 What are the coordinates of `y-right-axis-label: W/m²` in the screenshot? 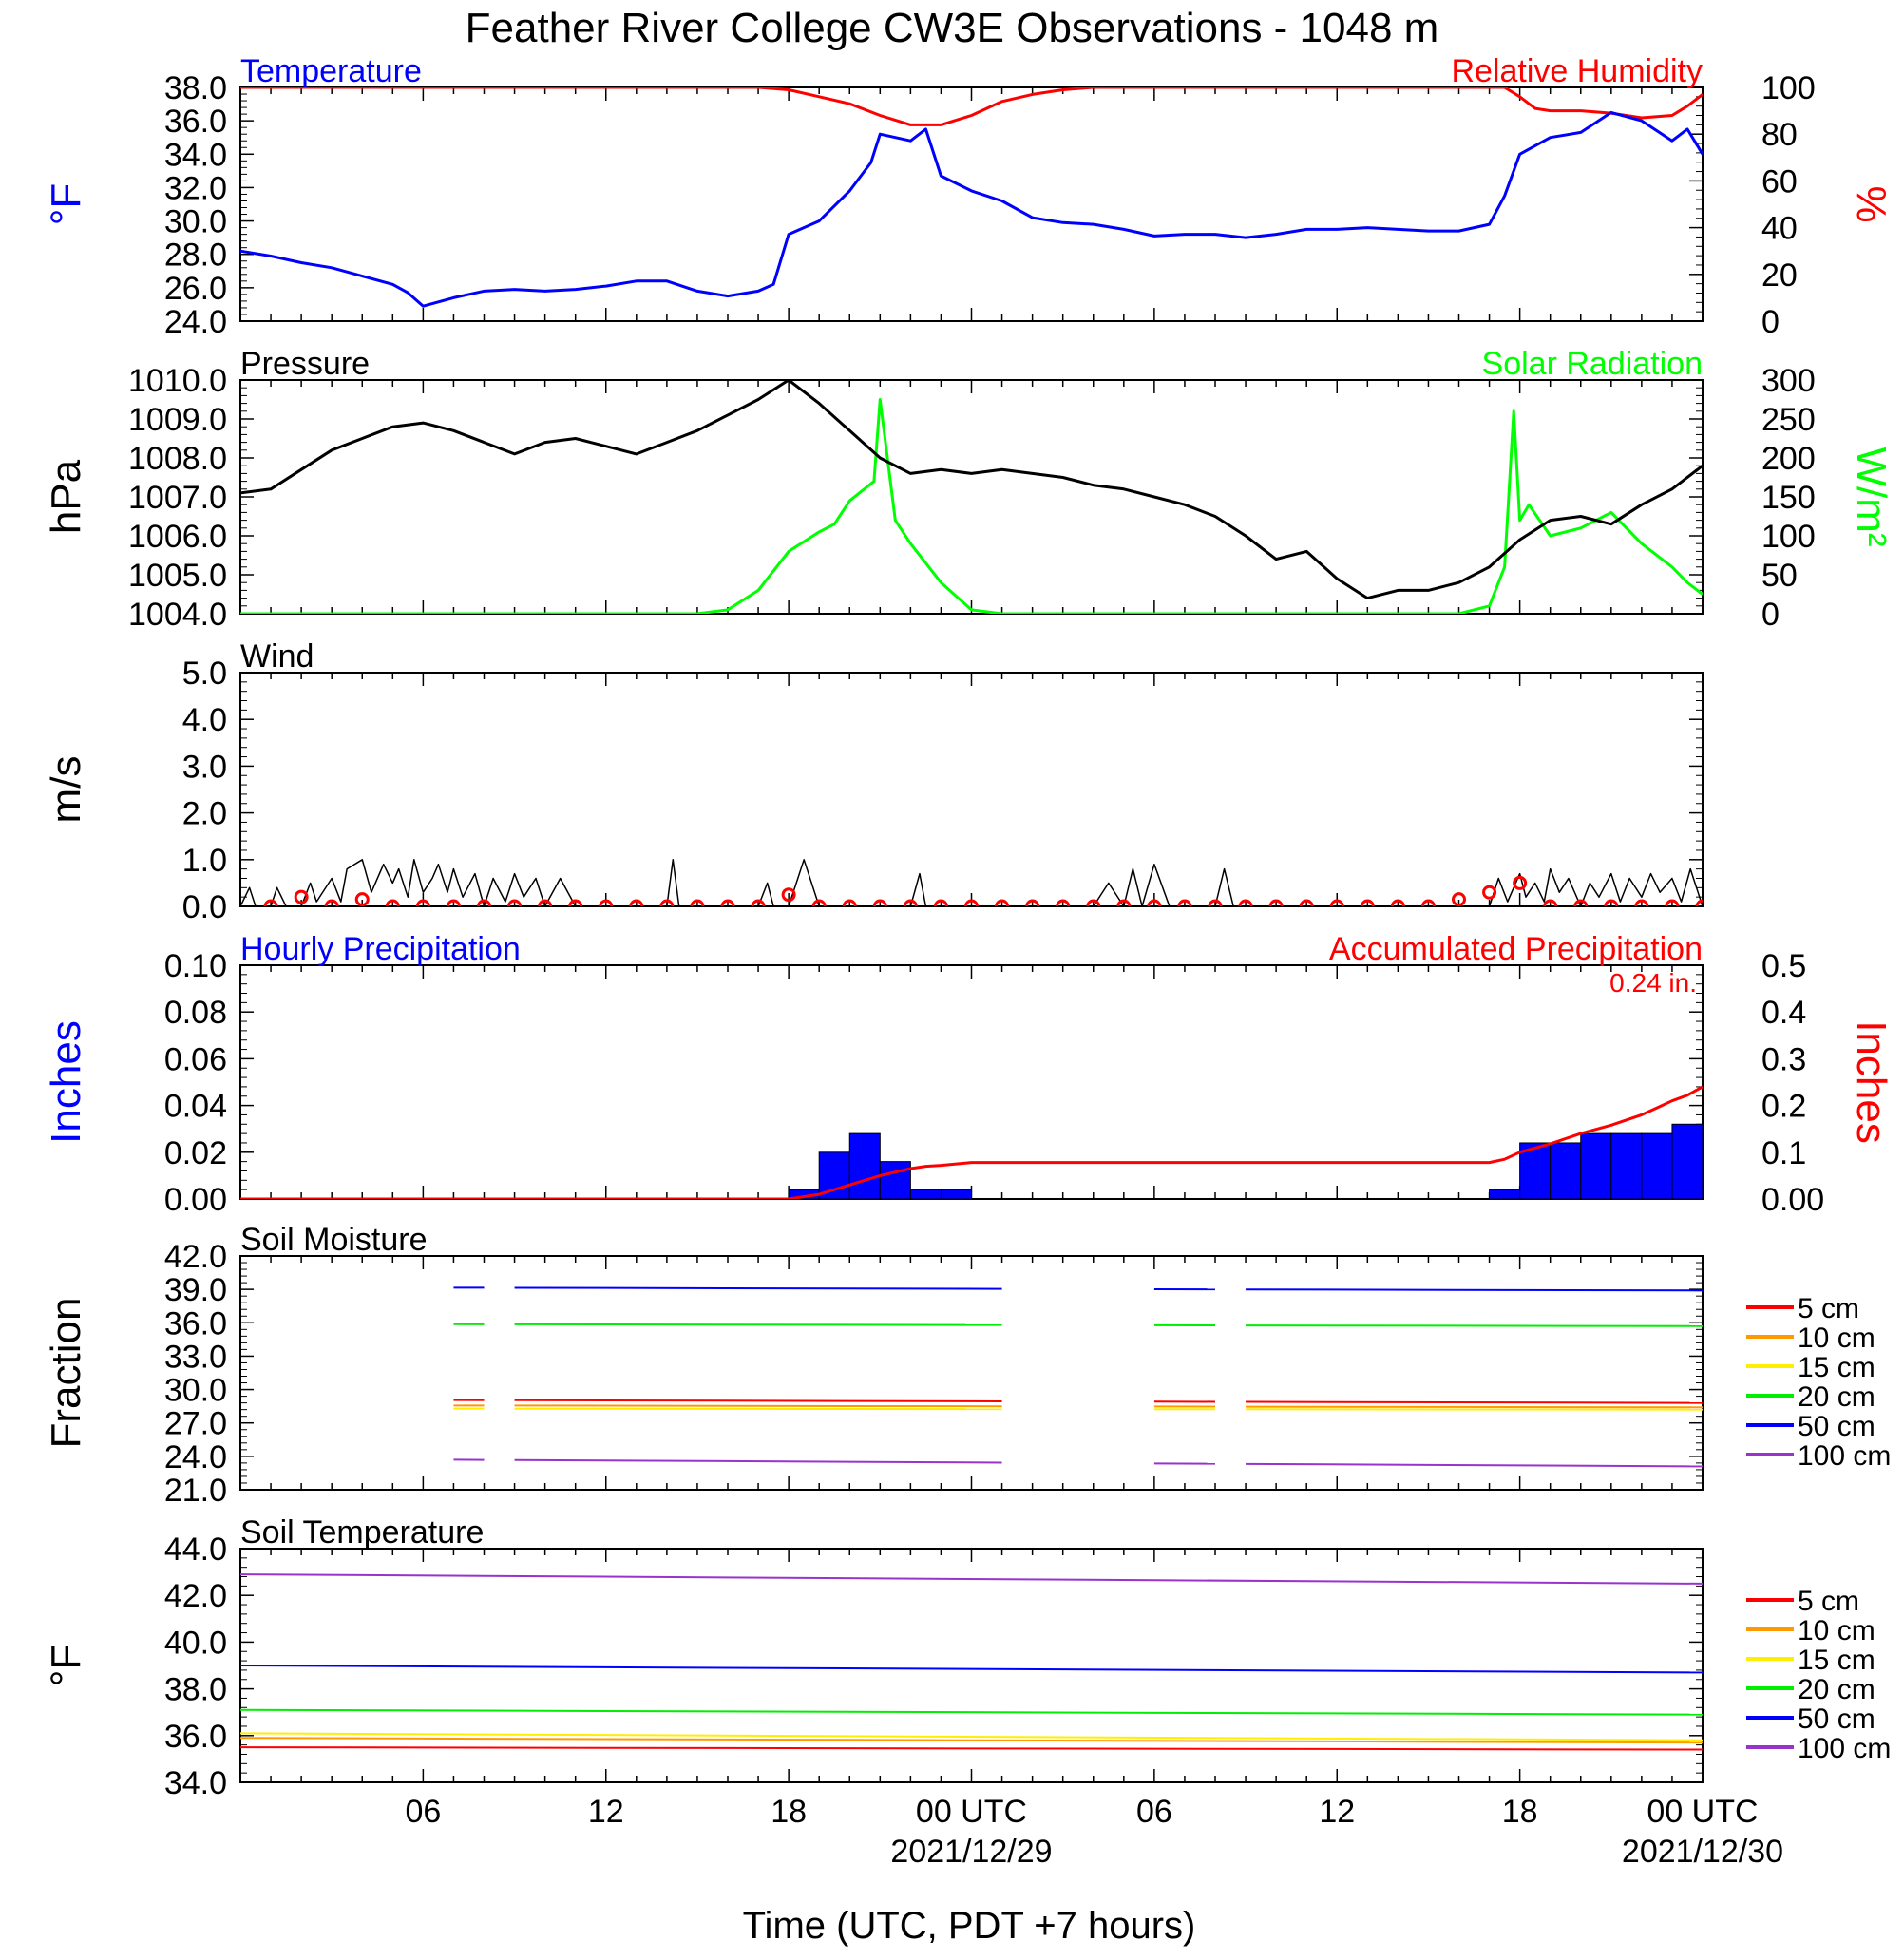 It's located at (1871, 496).